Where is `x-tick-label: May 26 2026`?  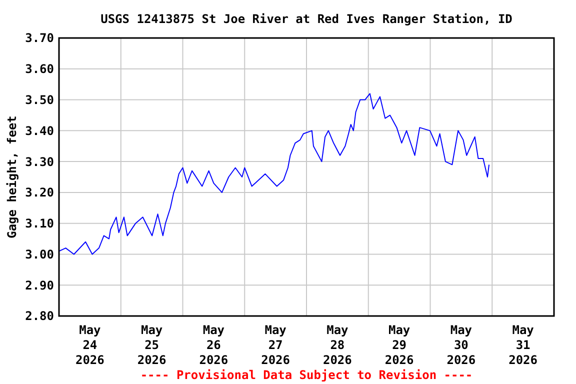 x-tick-label: May 26 2026 is located at coordinates (213, 345).